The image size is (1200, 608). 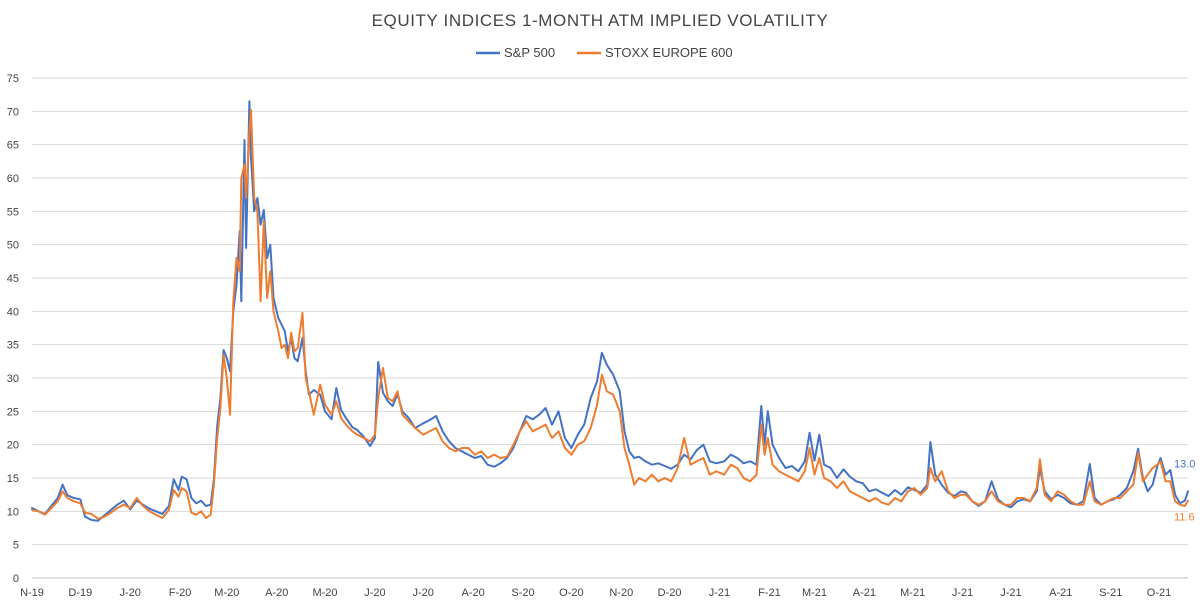 What do you see at coordinates (522, 593) in the screenshot?
I see `x-tick-label: S-20` at bounding box center [522, 593].